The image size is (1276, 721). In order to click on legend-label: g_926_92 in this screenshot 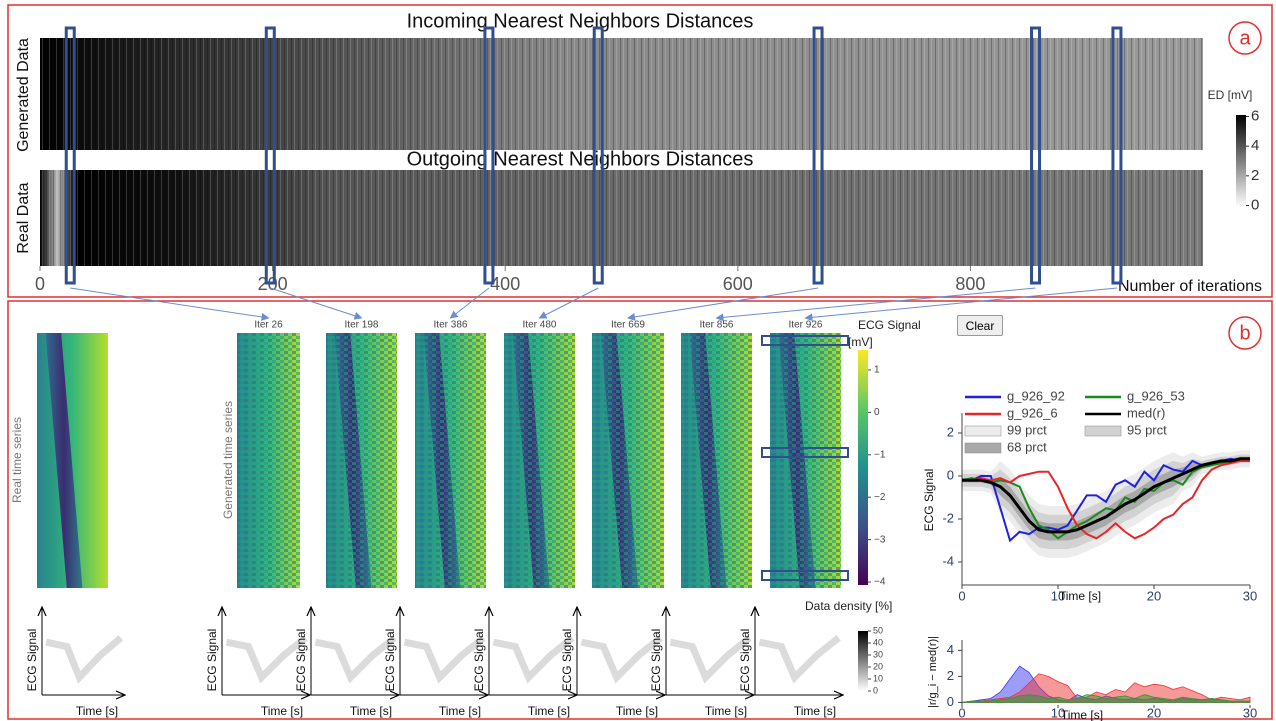, I will do `click(1036, 395)`.